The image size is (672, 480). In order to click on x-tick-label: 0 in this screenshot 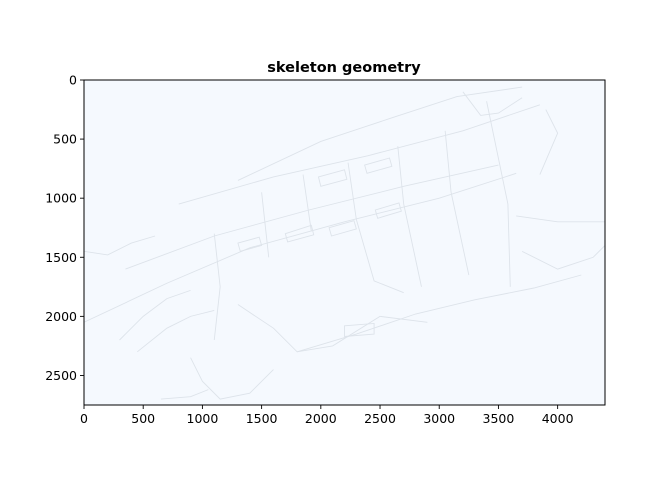, I will do `click(84, 418)`.